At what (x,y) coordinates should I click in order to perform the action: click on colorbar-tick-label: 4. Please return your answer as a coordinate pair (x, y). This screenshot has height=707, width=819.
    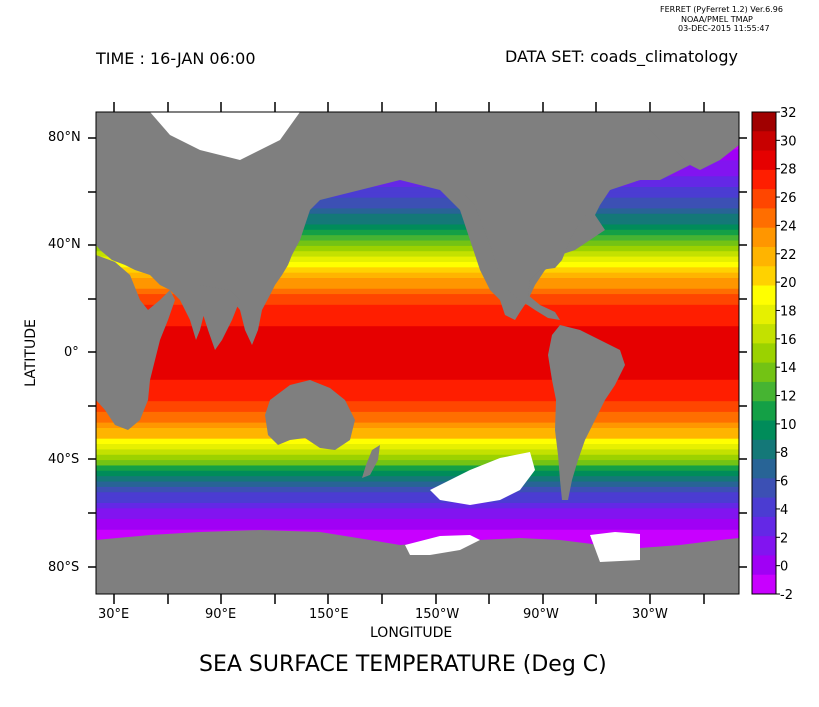
    Looking at the image, I should click on (784, 510).